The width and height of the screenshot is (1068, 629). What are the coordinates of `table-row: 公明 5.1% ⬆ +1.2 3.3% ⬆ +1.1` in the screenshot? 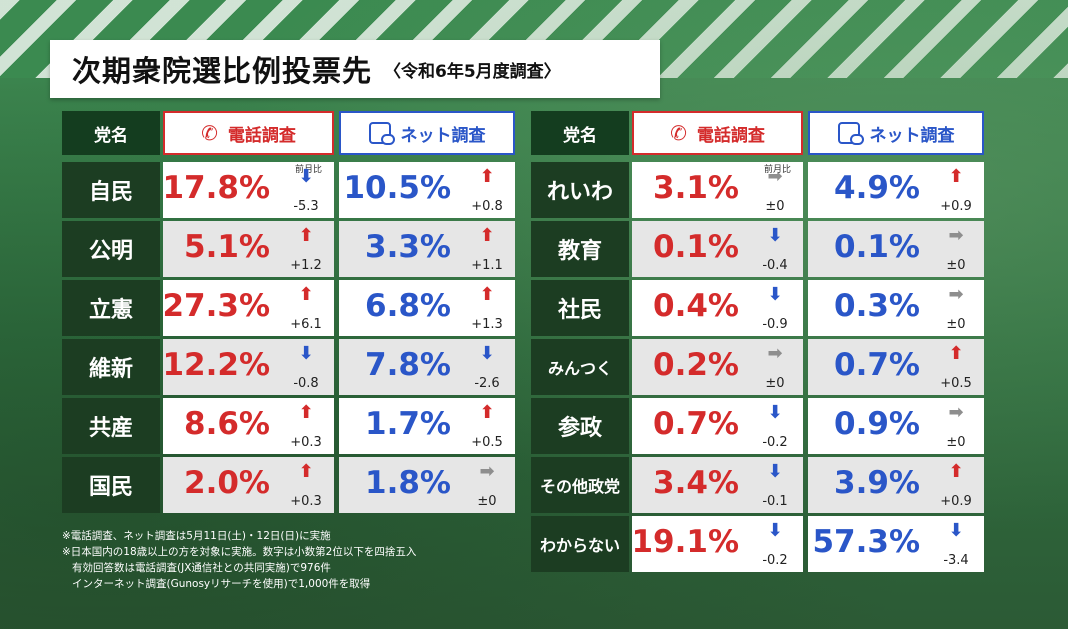 It's located at (288, 249).